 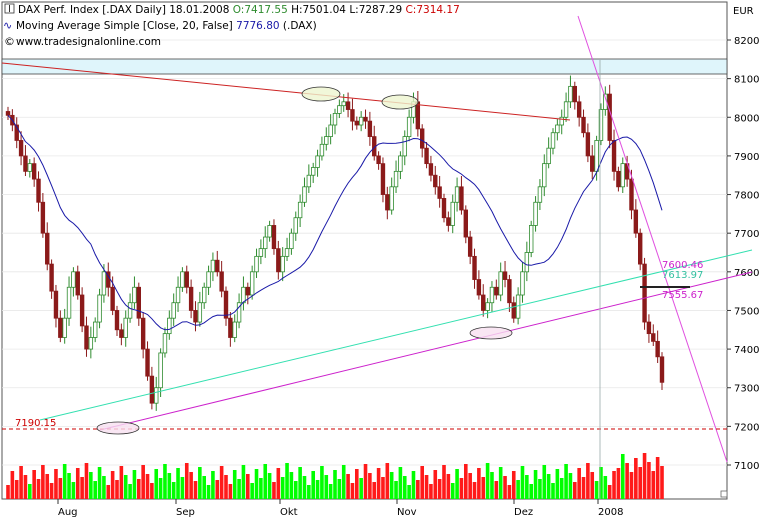 I want to click on y-tick-label-7200: 7200, so click(x=746, y=427).